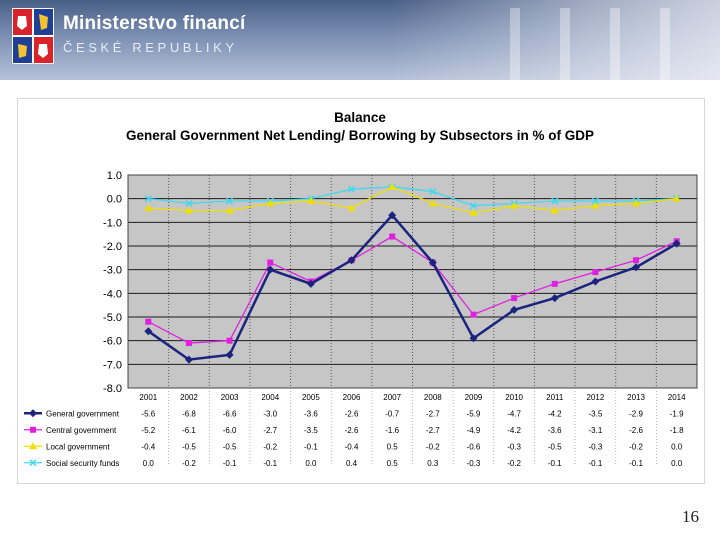  I want to click on x-tick-label: 2005, so click(311, 397).